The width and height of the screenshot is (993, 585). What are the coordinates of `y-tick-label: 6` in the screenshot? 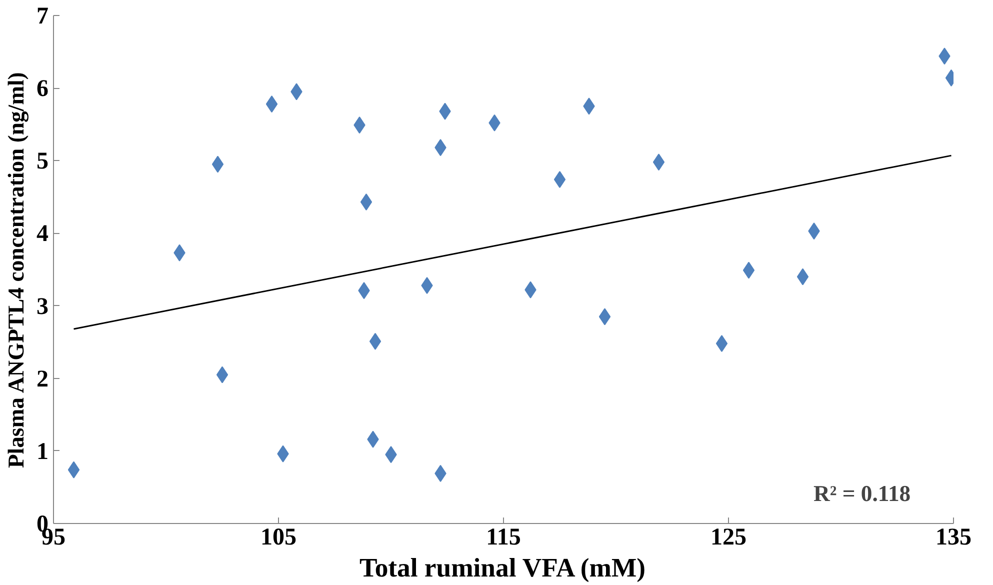 It's located at (42, 89).